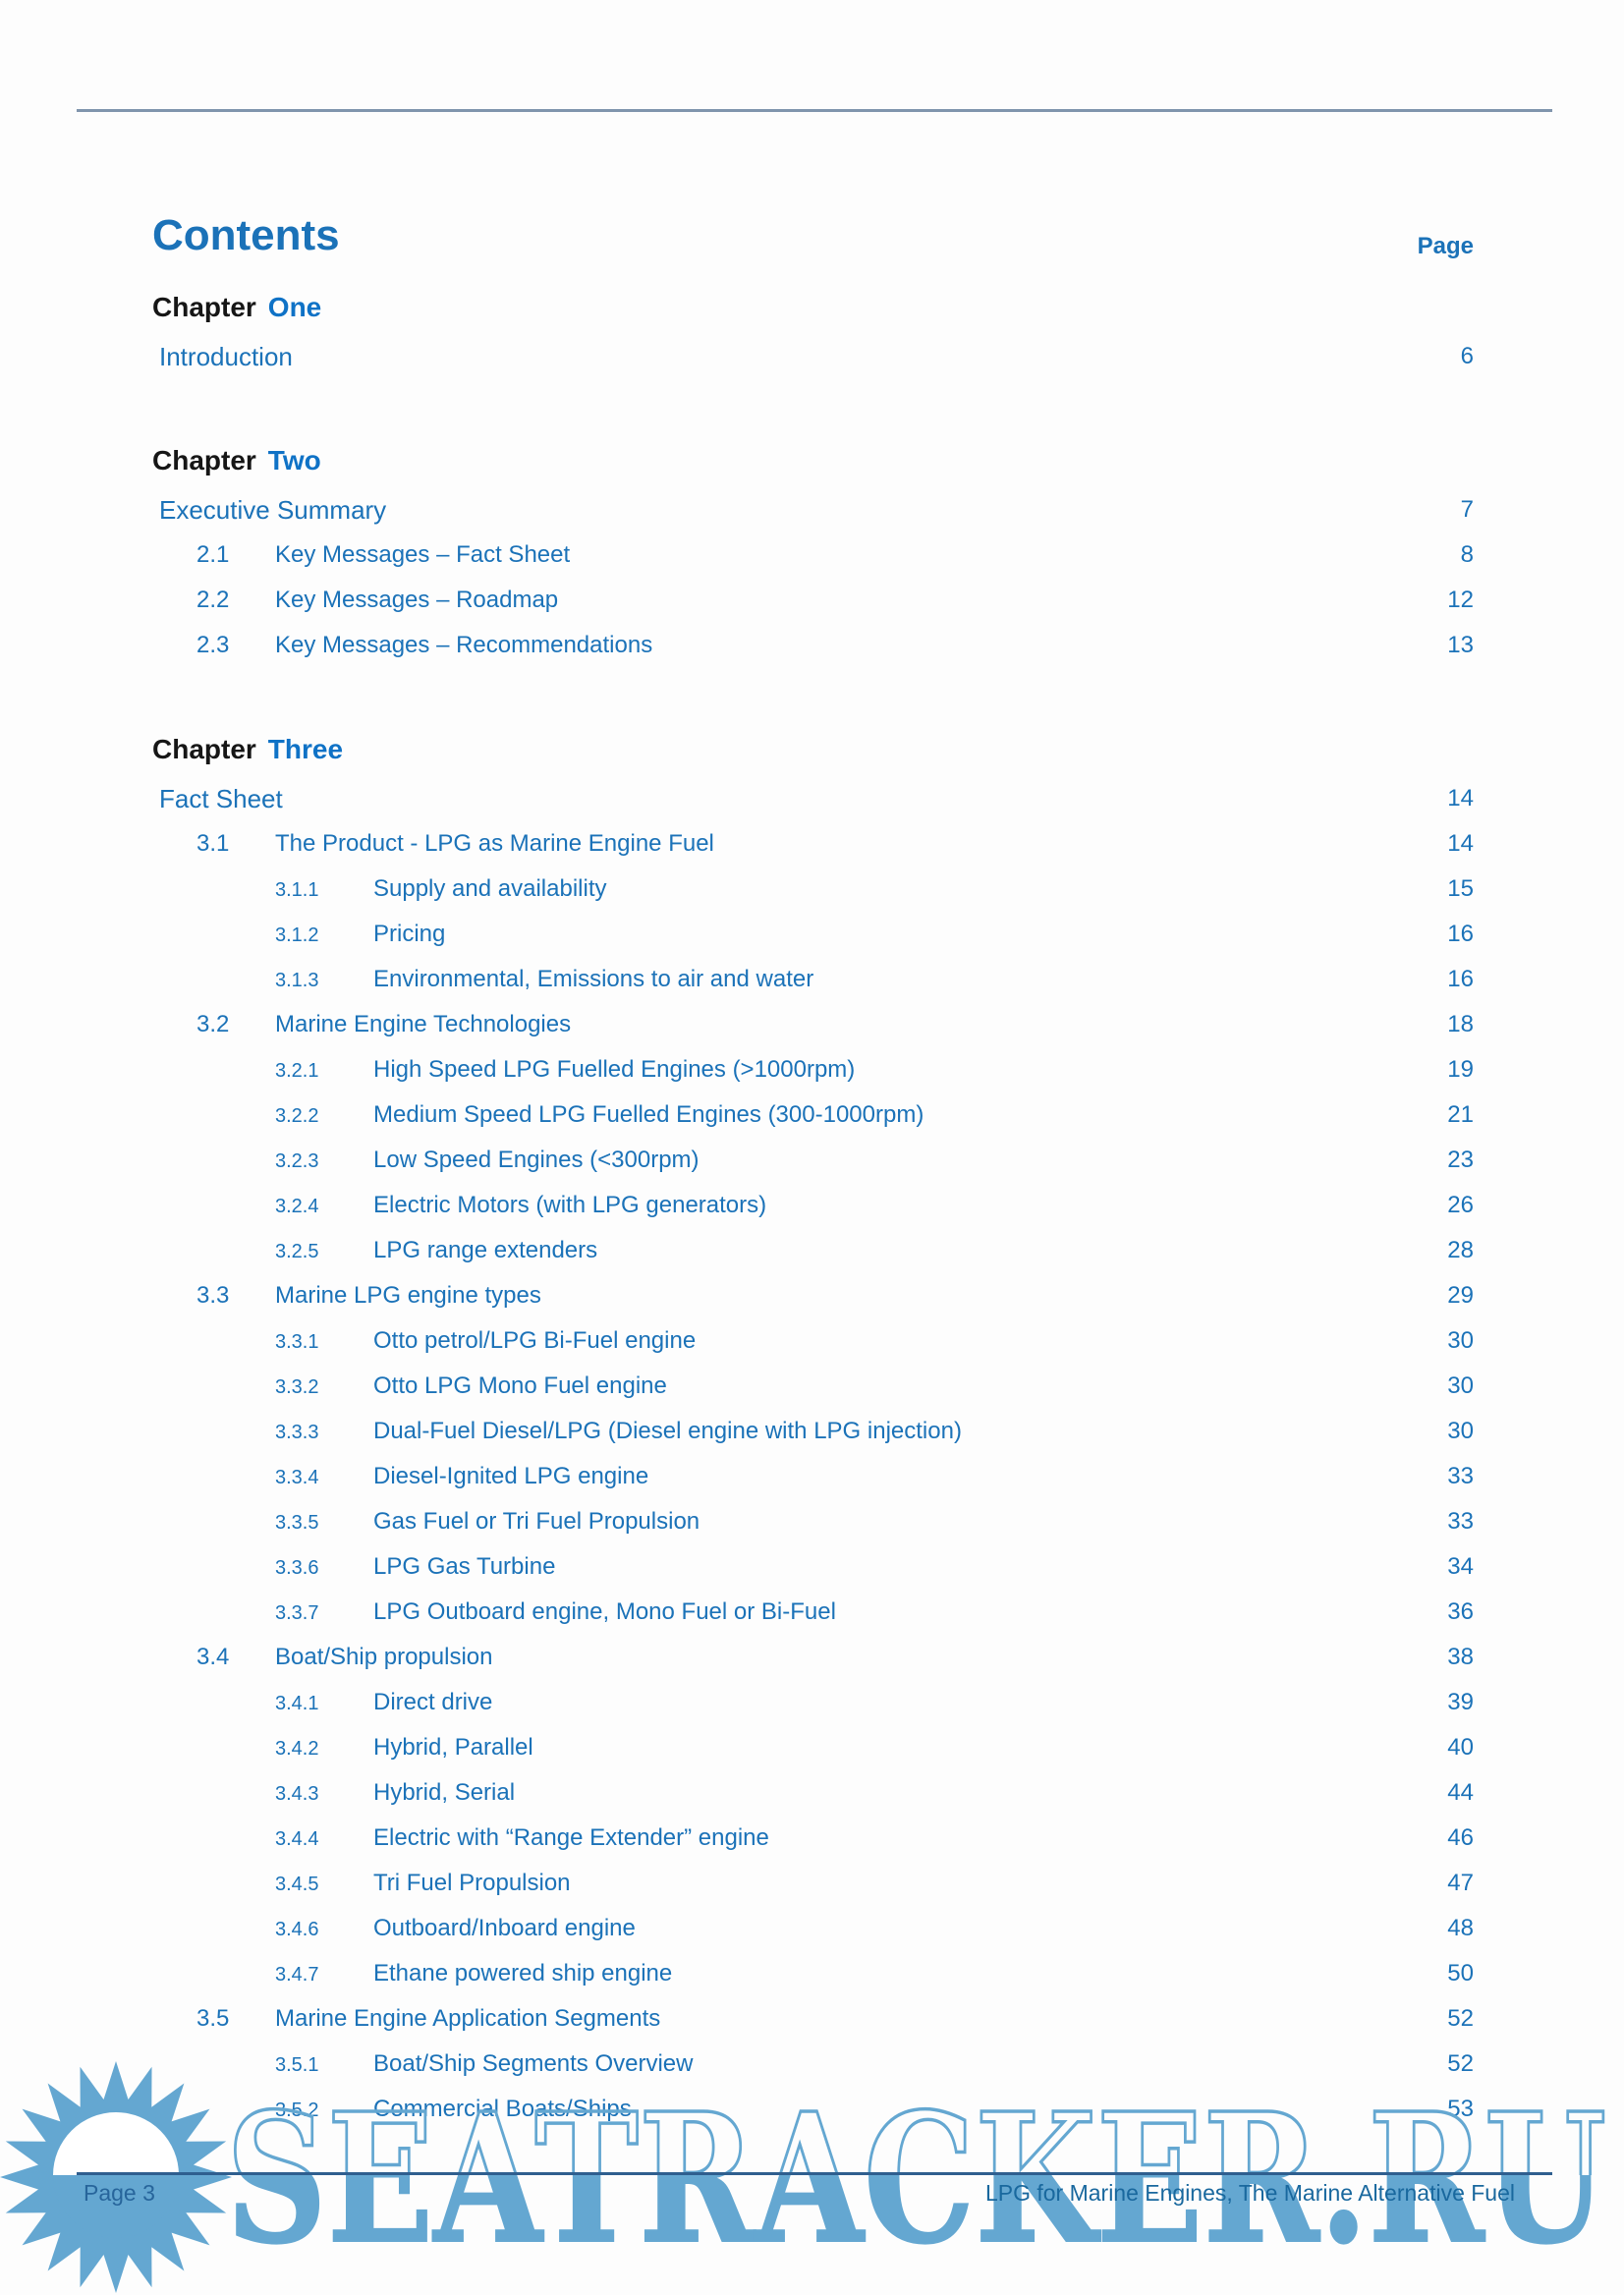 The image size is (1624, 2295). I want to click on toc-entry-page: 28, so click(1460, 1250).